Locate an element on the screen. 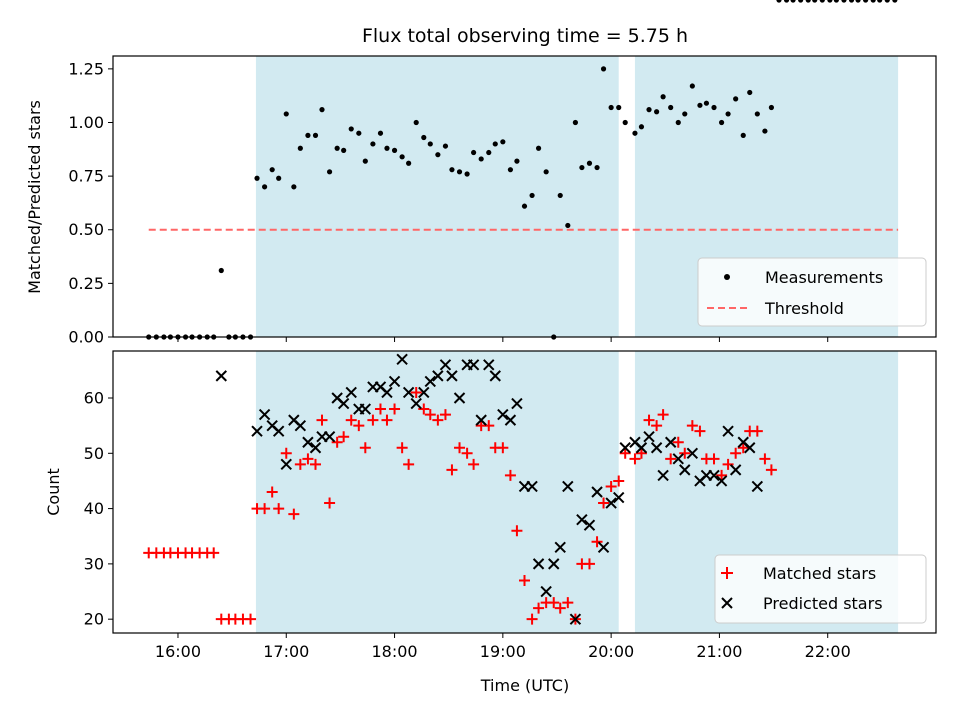 This screenshot has height=720, width=960. xtick-label: 20:00 is located at coordinates (611, 651).